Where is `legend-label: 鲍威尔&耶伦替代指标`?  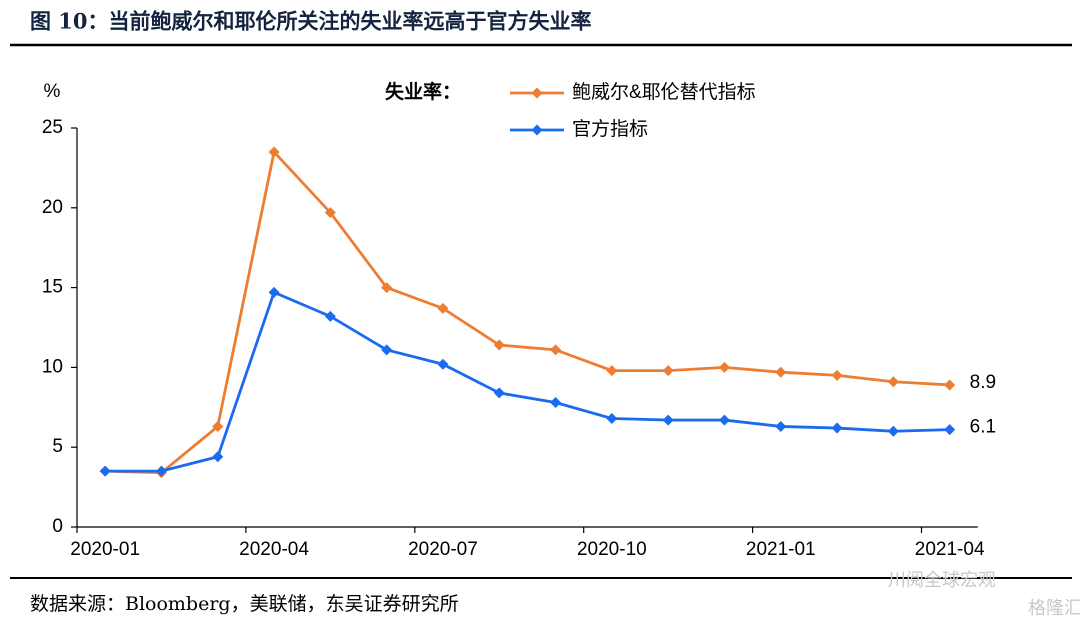
legend-label: 鲍威尔&耶伦替代指标 is located at coordinates (664, 92).